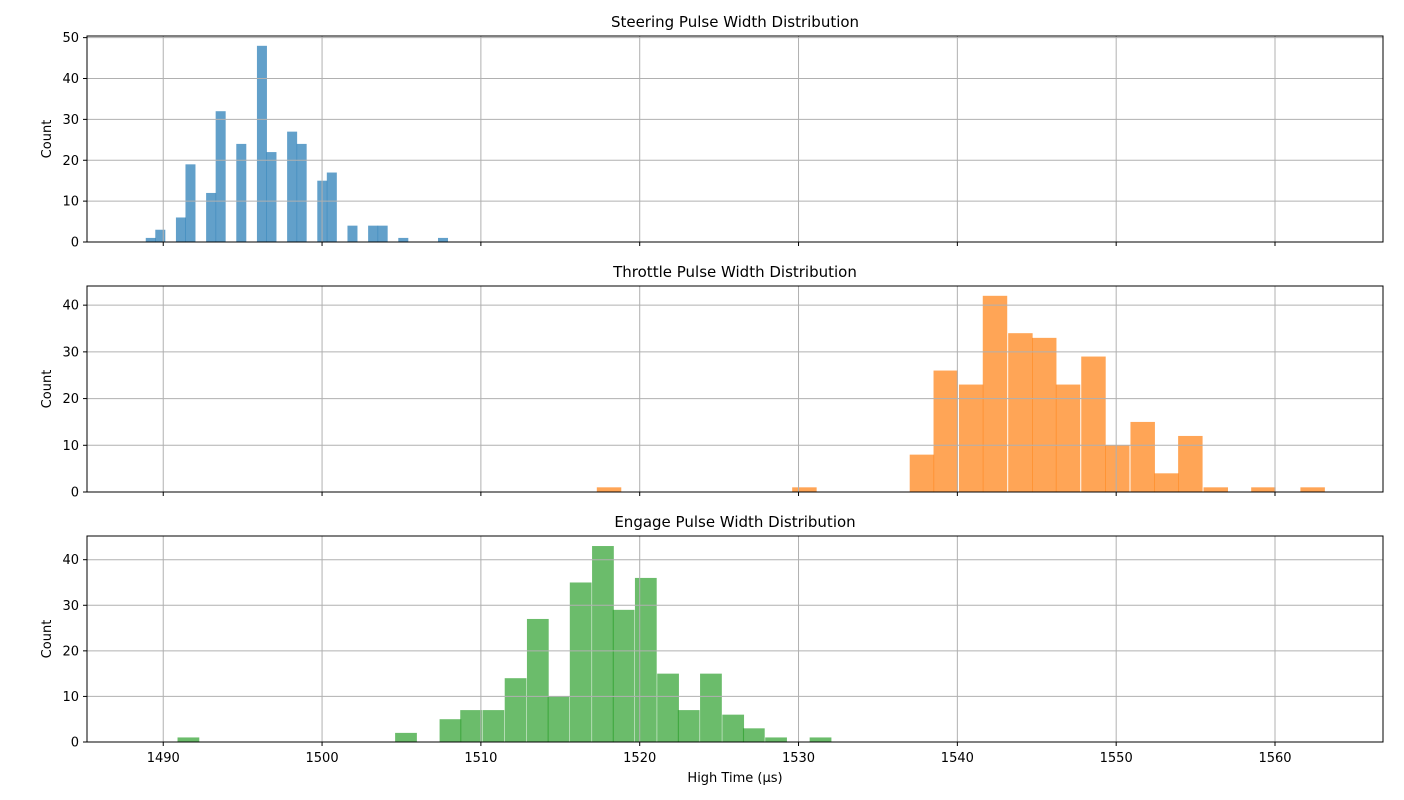 This screenshot has height=800, width=1404. What do you see at coordinates (163, 758) in the screenshot?
I see `x-tick-label: 1490` at bounding box center [163, 758].